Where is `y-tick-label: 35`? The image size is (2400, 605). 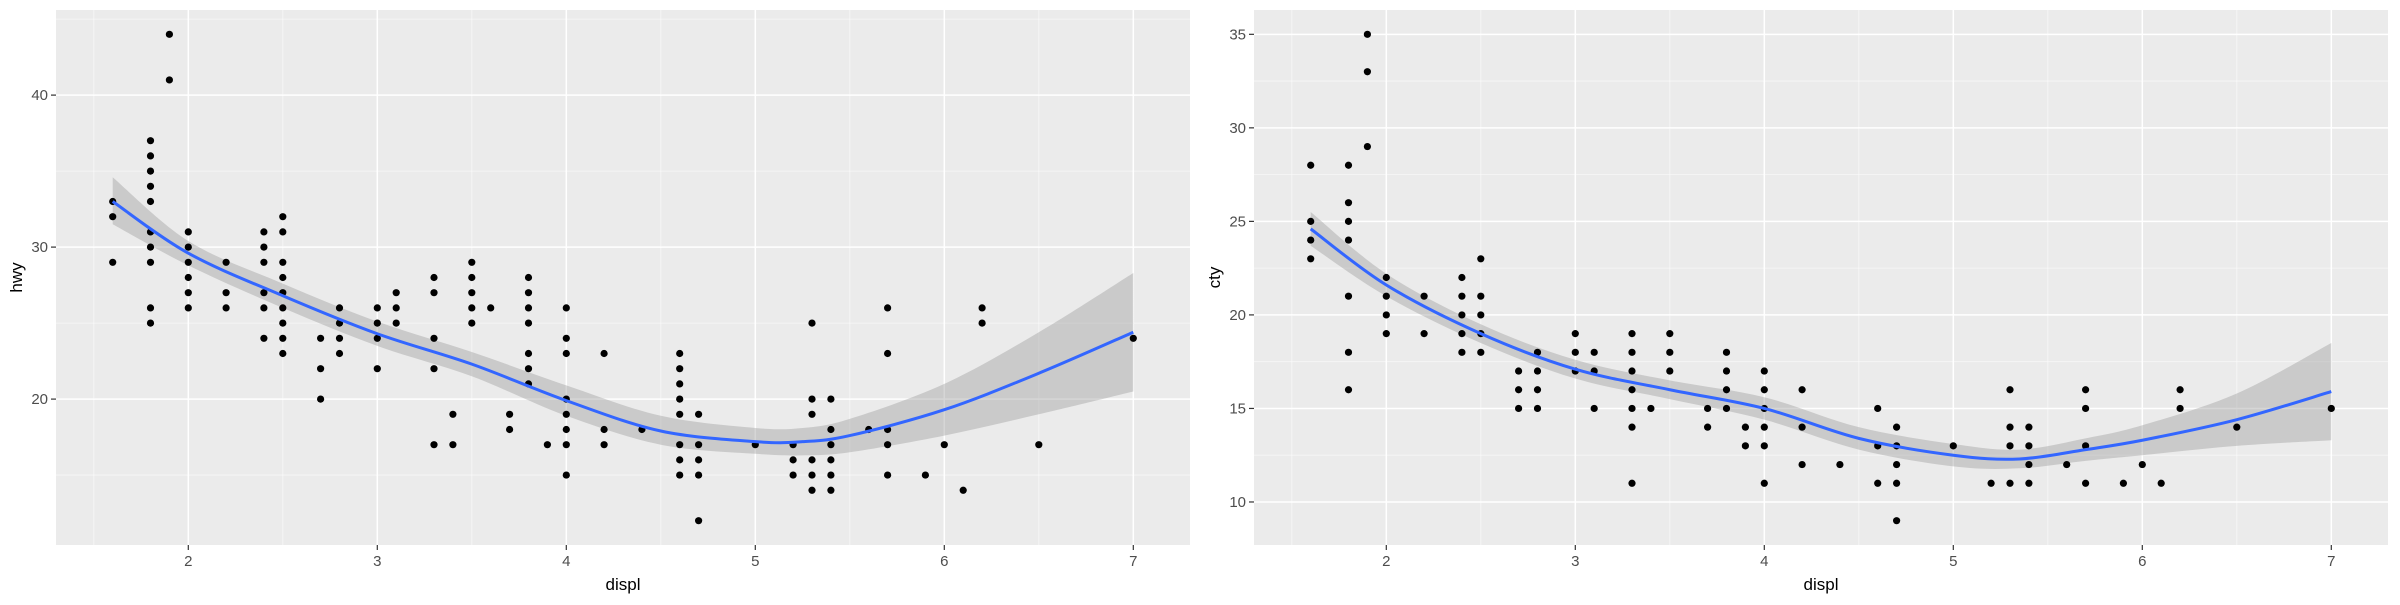
y-tick-label: 35 is located at coordinates (1237, 34).